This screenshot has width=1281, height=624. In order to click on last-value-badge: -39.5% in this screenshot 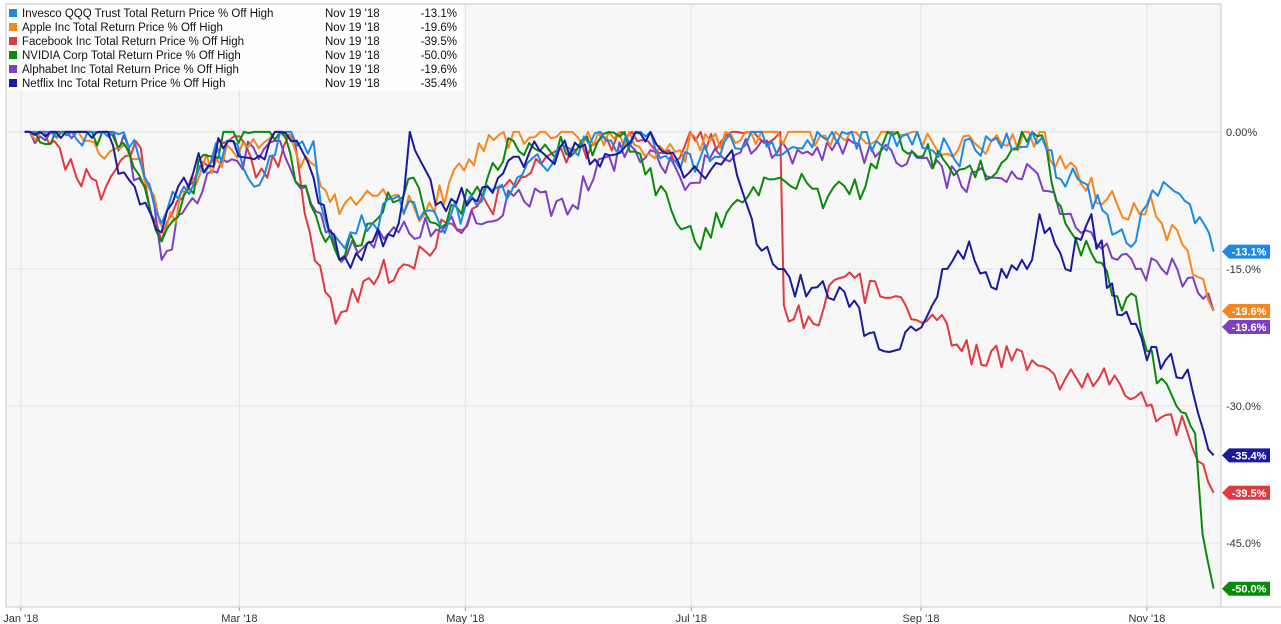, I will do `click(1246, 492)`.